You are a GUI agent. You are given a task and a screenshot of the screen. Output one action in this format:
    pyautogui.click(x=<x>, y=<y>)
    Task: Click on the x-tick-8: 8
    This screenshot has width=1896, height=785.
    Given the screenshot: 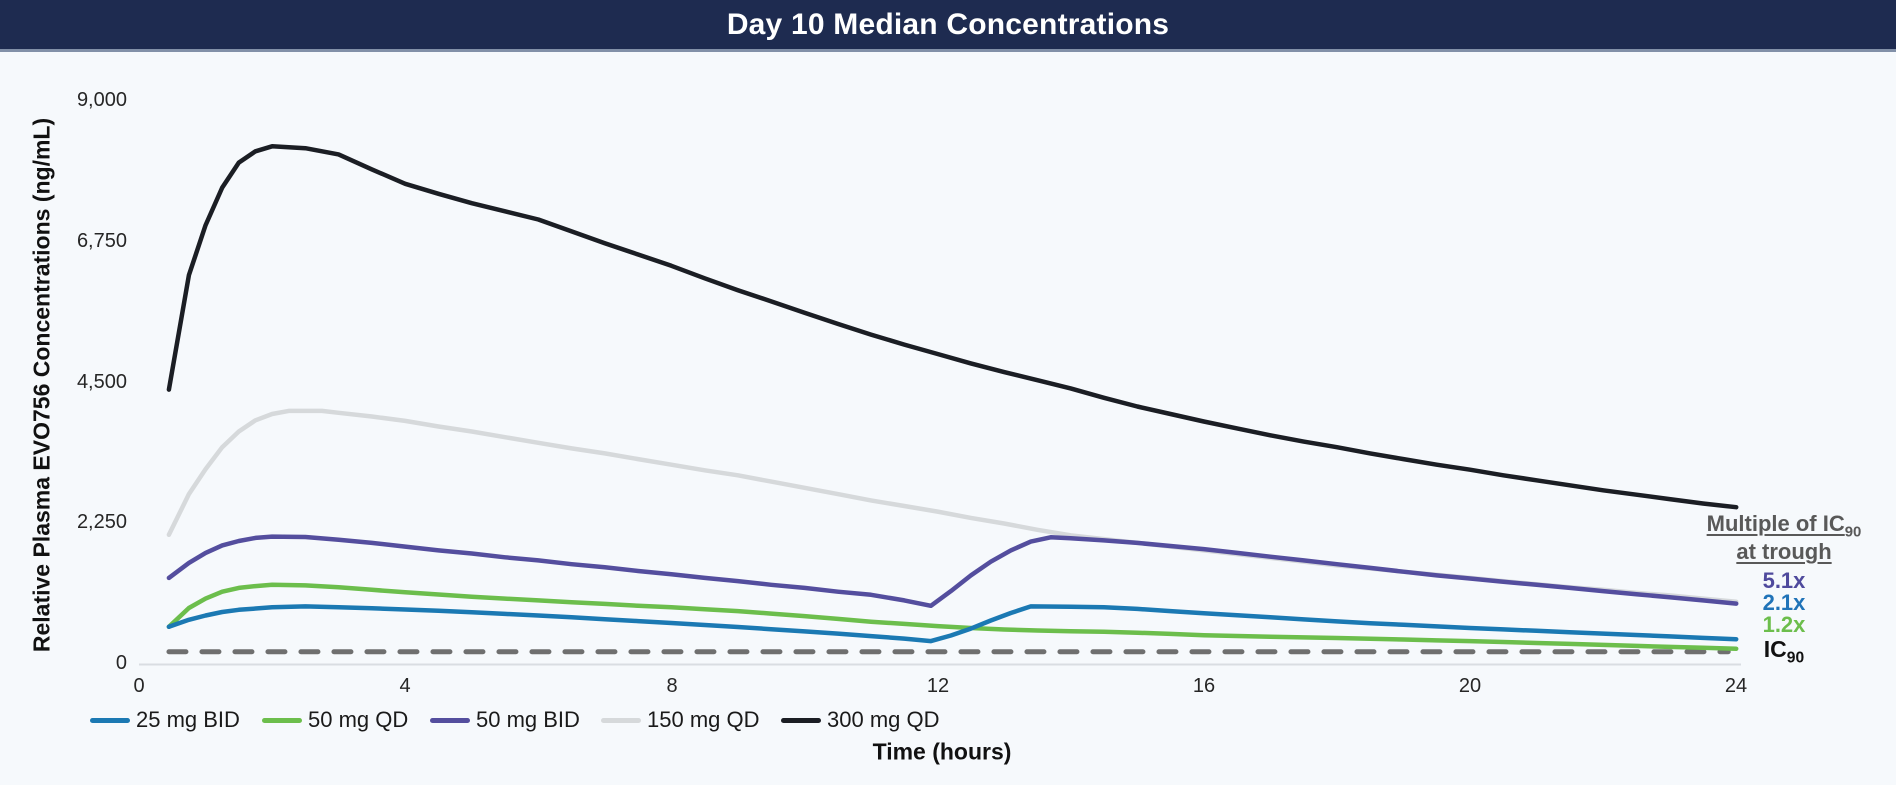 What is the action you would take?
    pyautogui.click(x=672, y=686)
    